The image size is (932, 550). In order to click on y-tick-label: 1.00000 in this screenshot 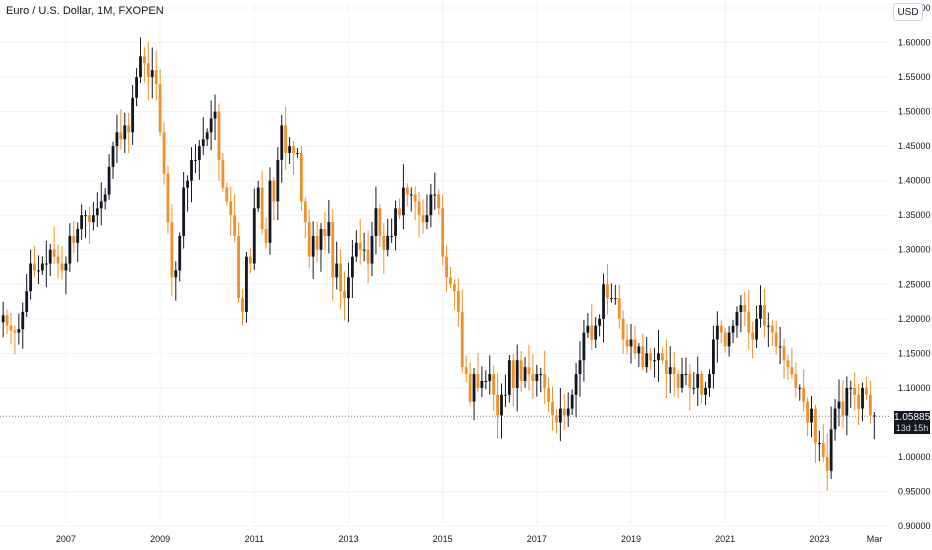, I will do `click(914, 457)`.